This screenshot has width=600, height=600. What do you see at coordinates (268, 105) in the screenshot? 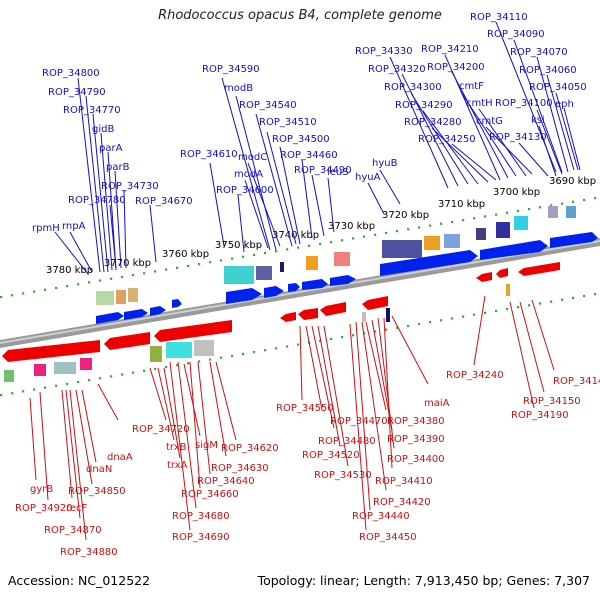
I see `gene-label: ROP_34540` at bounding box center [268, 105].